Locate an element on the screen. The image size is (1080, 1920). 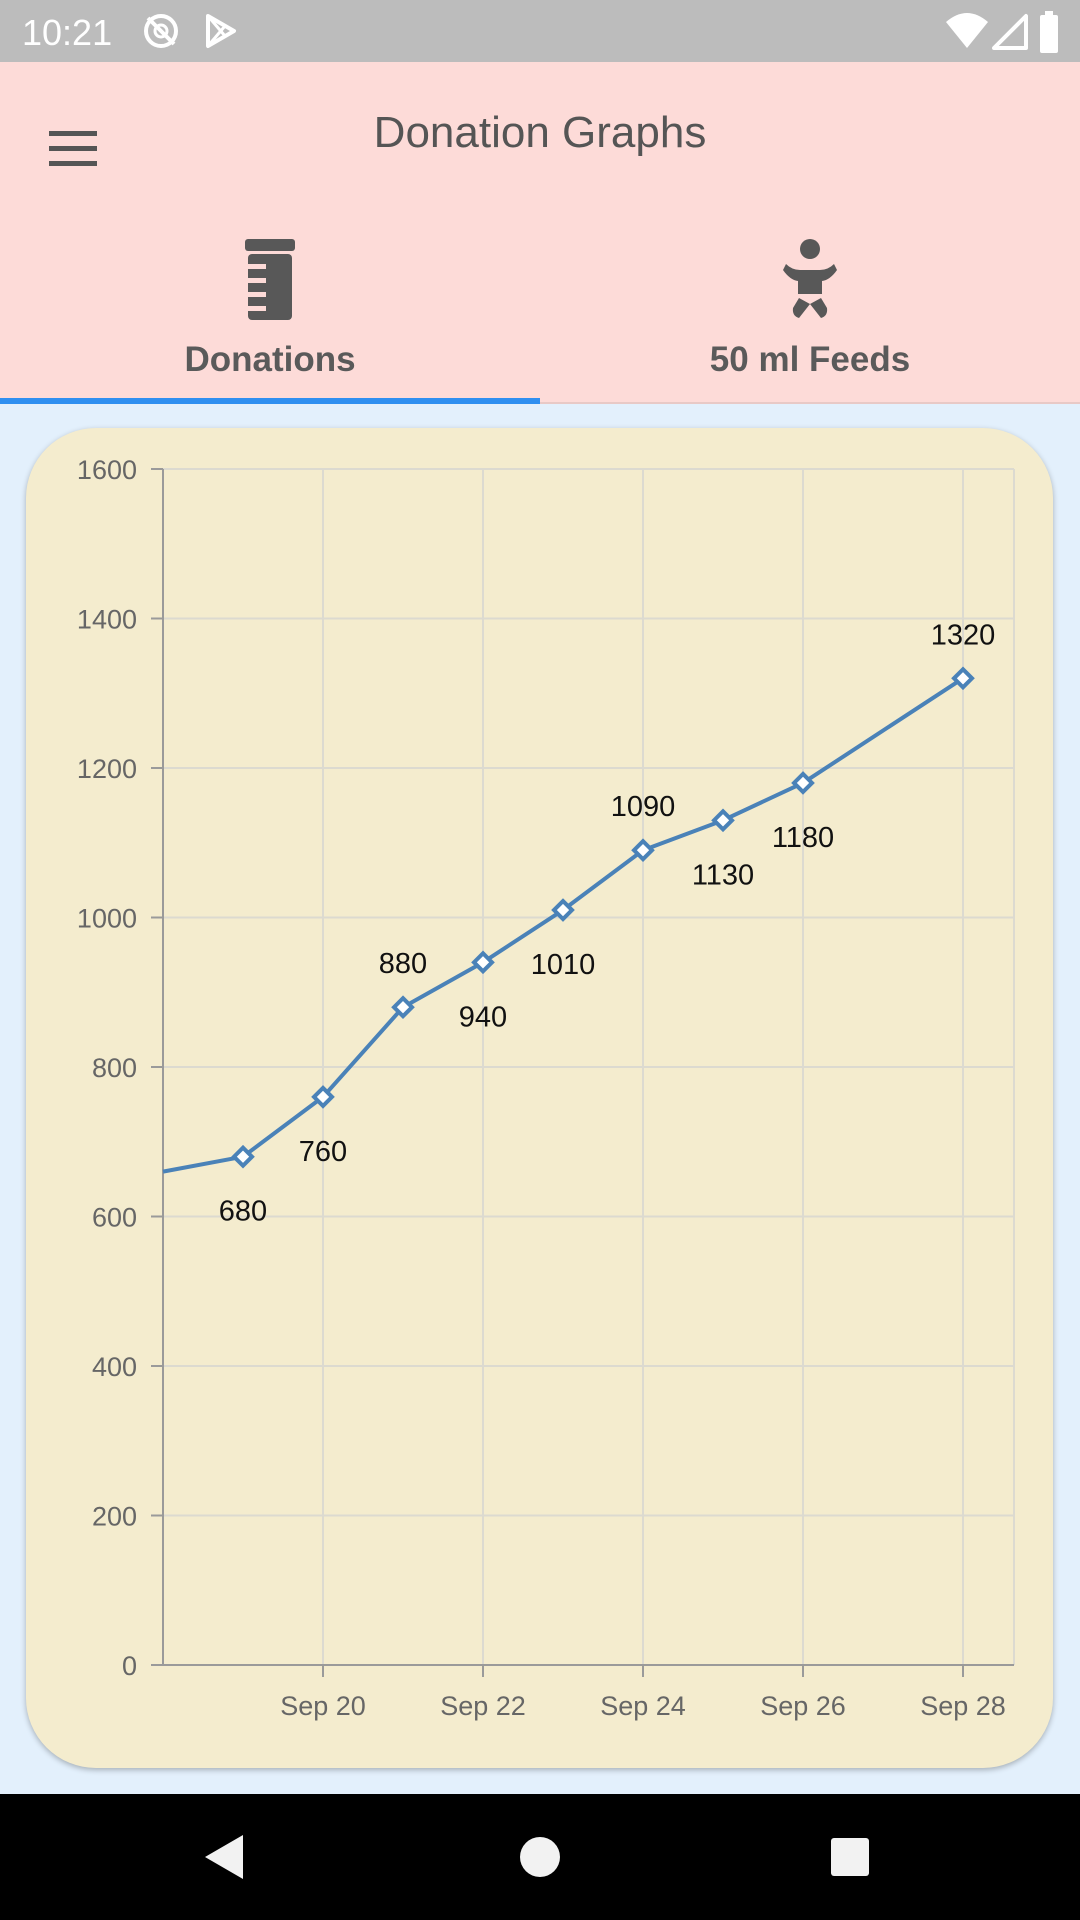
x-tick-label: Sep 24 is located at coordinates (643, 1706).